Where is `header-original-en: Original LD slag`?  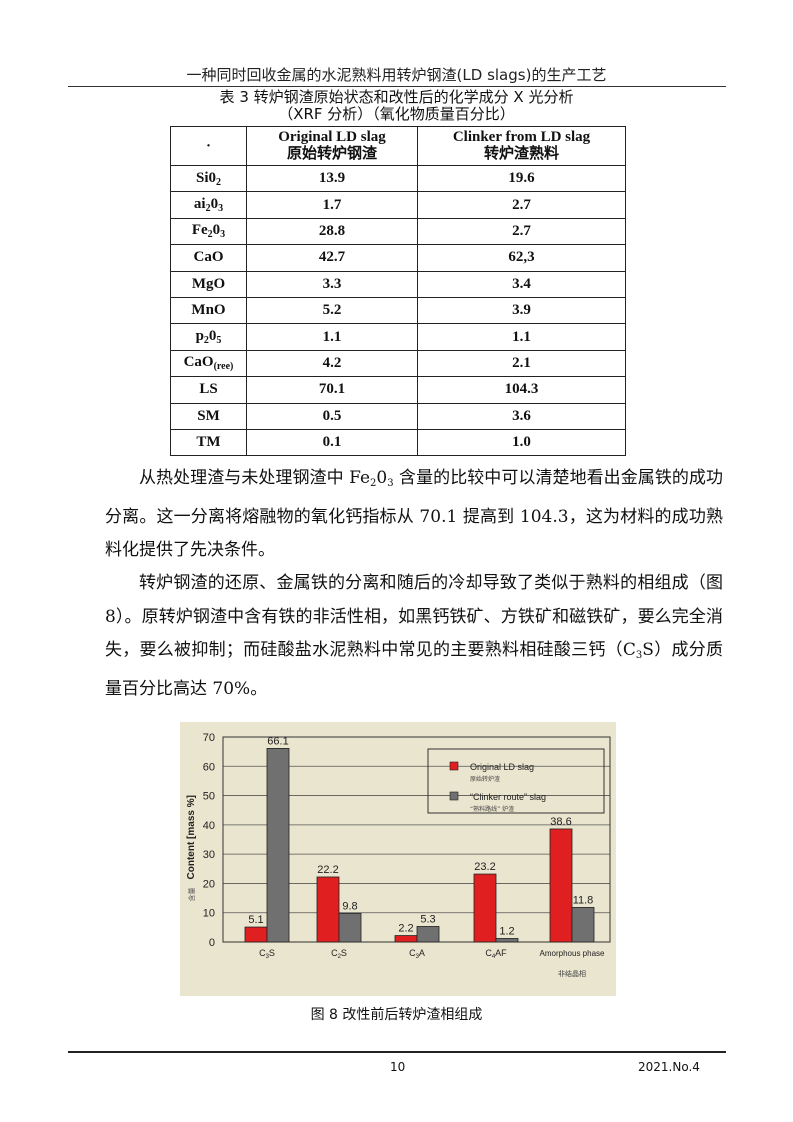 header-original-en: Original LD slag is located at coordinates (332, 137).